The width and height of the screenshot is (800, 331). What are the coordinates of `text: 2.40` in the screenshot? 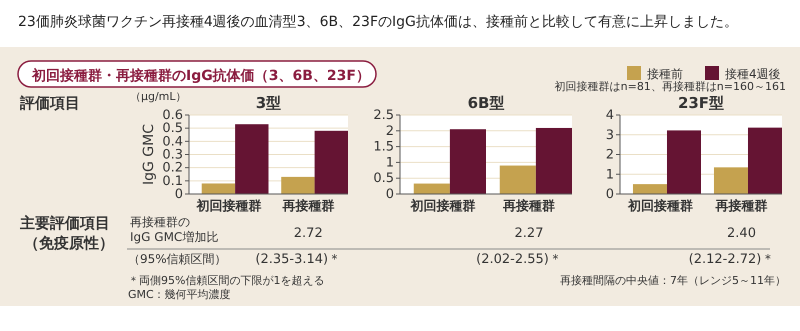 It's located at (741, 233).